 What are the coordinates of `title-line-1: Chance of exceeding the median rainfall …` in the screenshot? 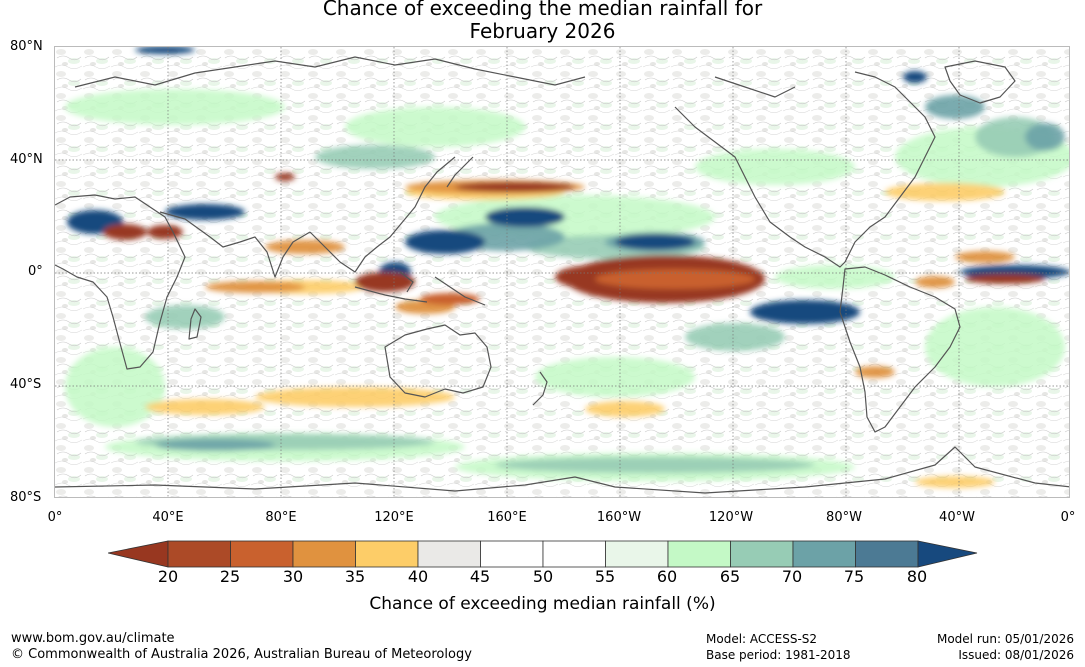 It's located at (542, 10).